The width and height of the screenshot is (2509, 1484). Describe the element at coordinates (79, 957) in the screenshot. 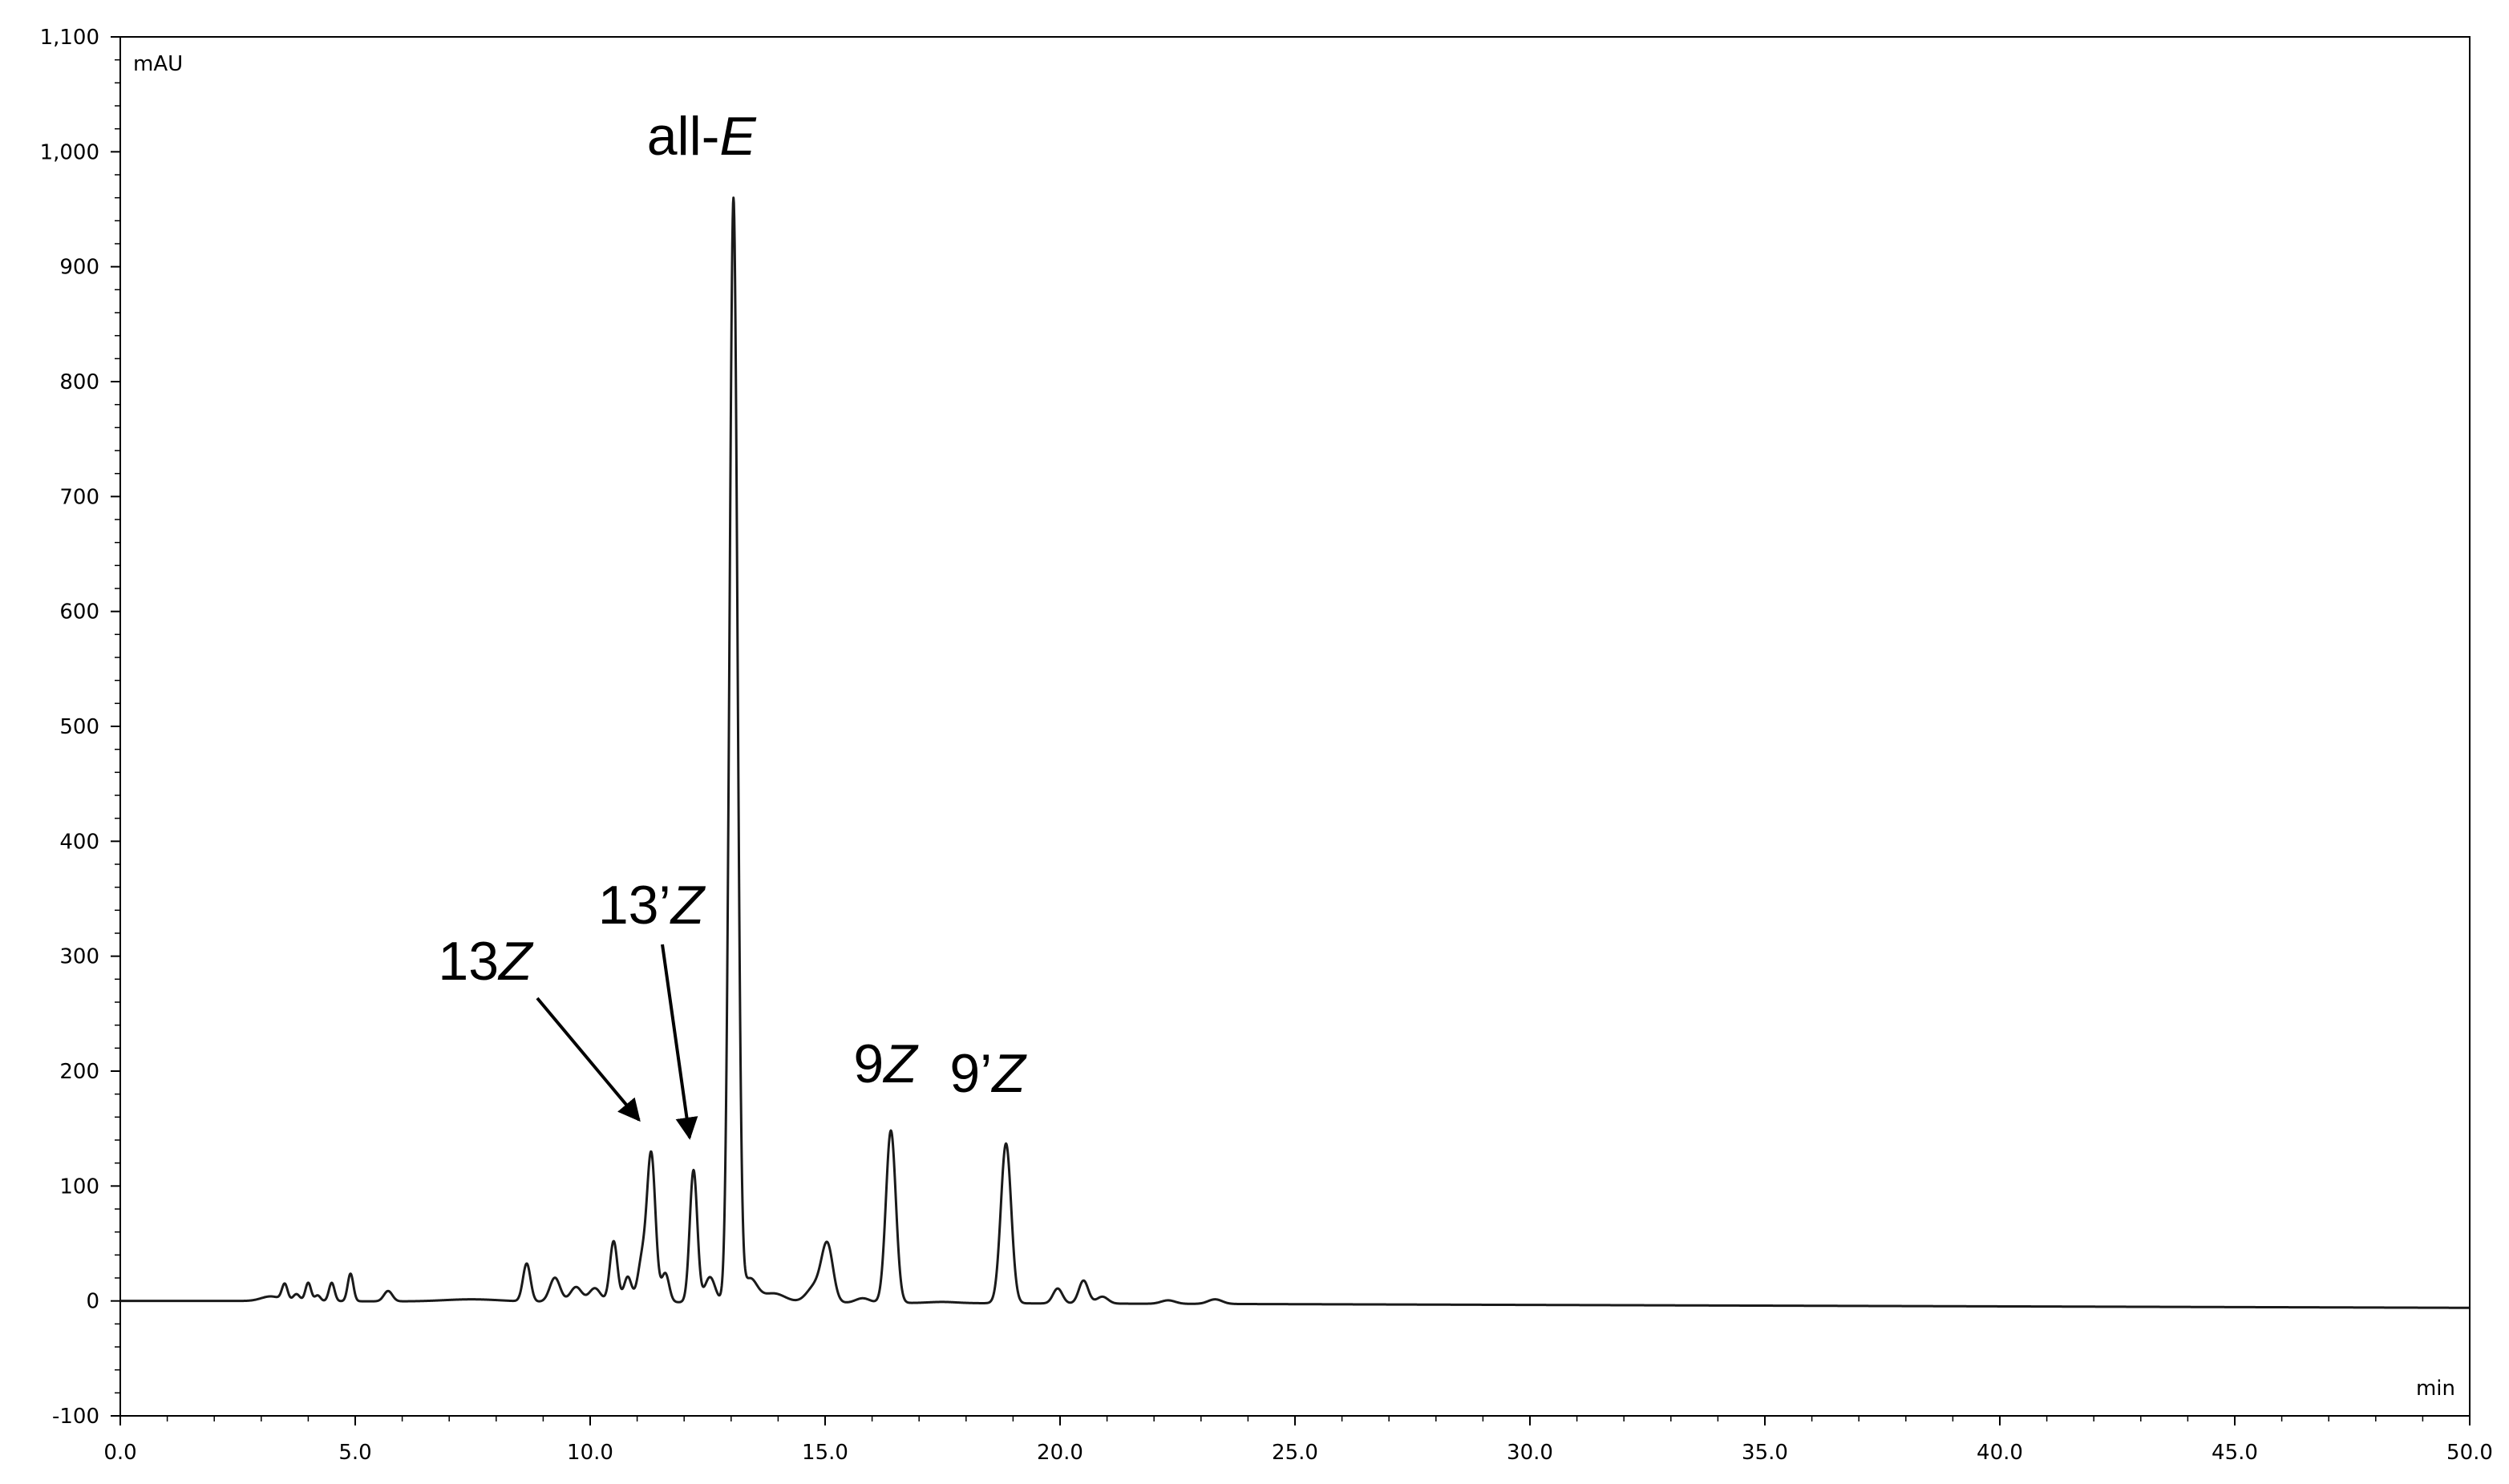

I see `y-tick-label: 300` at that location.